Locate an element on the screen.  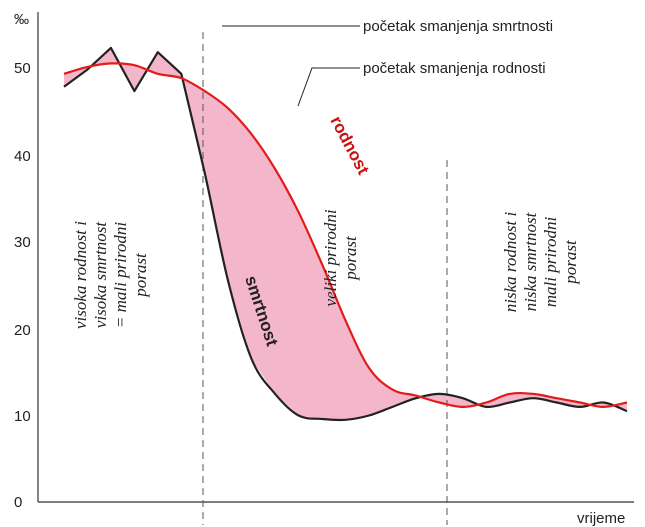
callout-leader-birth is located at coordinates (328, 87).